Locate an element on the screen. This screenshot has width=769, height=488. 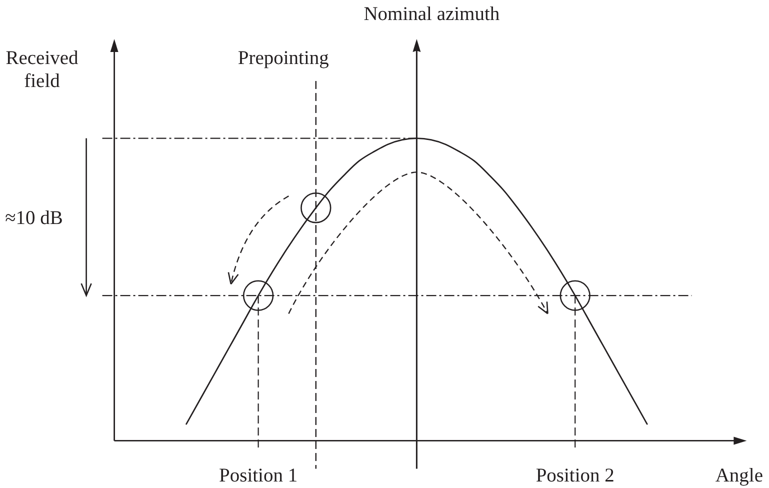
text: Prepointing is located at coordinates (284, 58).